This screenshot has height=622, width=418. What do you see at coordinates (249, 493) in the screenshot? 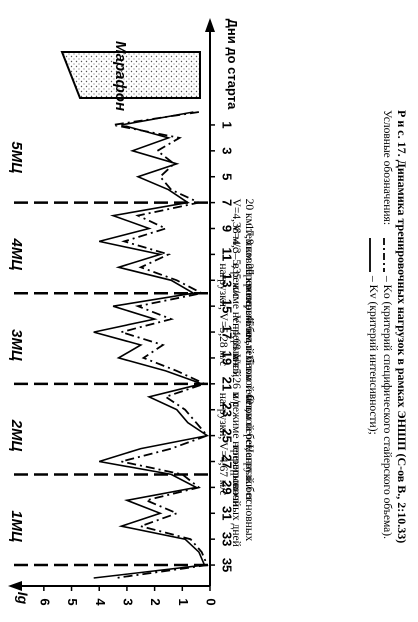
I see `annotation-line: Нагрузки основных` at bounding box center [249, 493].